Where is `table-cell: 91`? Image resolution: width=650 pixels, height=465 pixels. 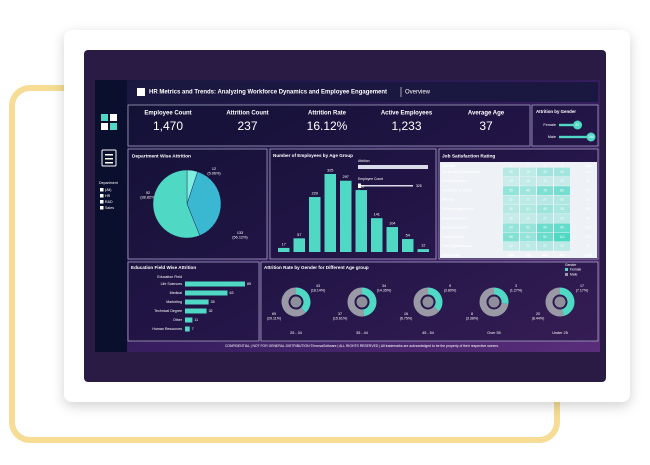
table-cell: 91 is located at coordinates (545, 237).